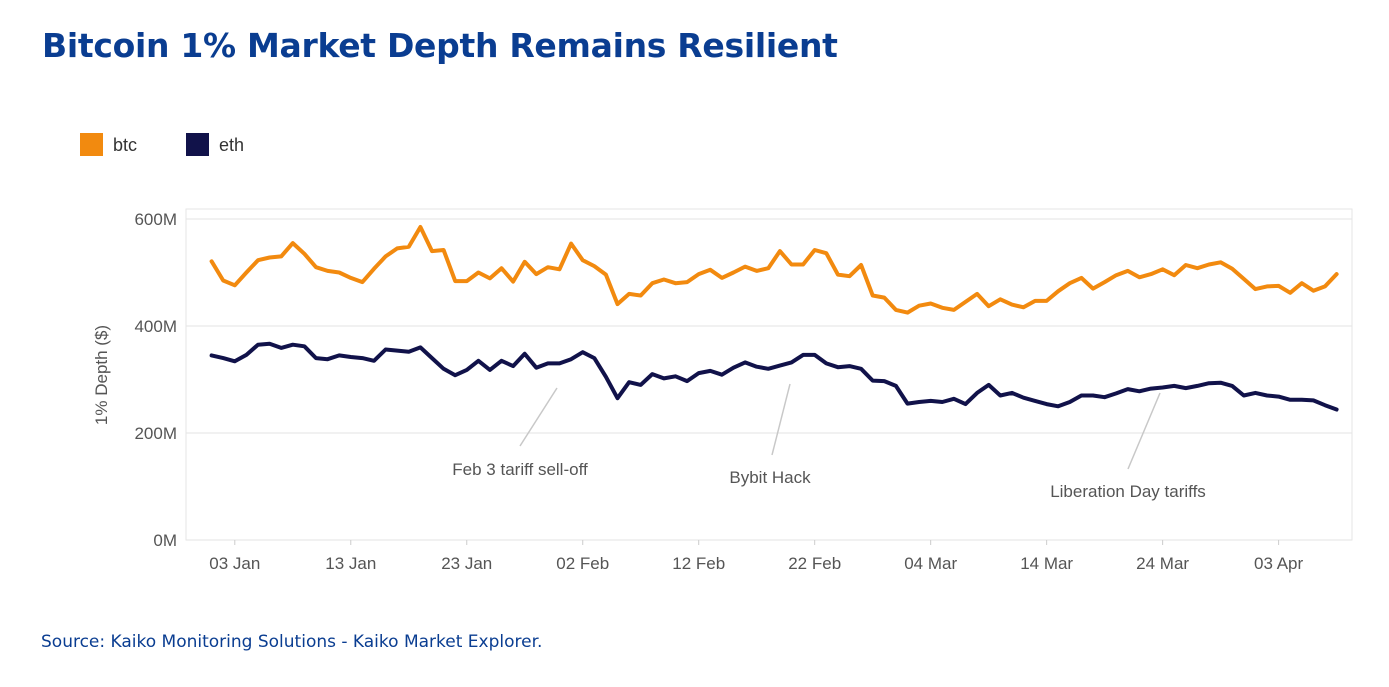 The image size is (1389, 687). What do you see at coordinates (162, 144) in the screenshot?
I see `legend: btc eth` at bounding box center [162, 144].